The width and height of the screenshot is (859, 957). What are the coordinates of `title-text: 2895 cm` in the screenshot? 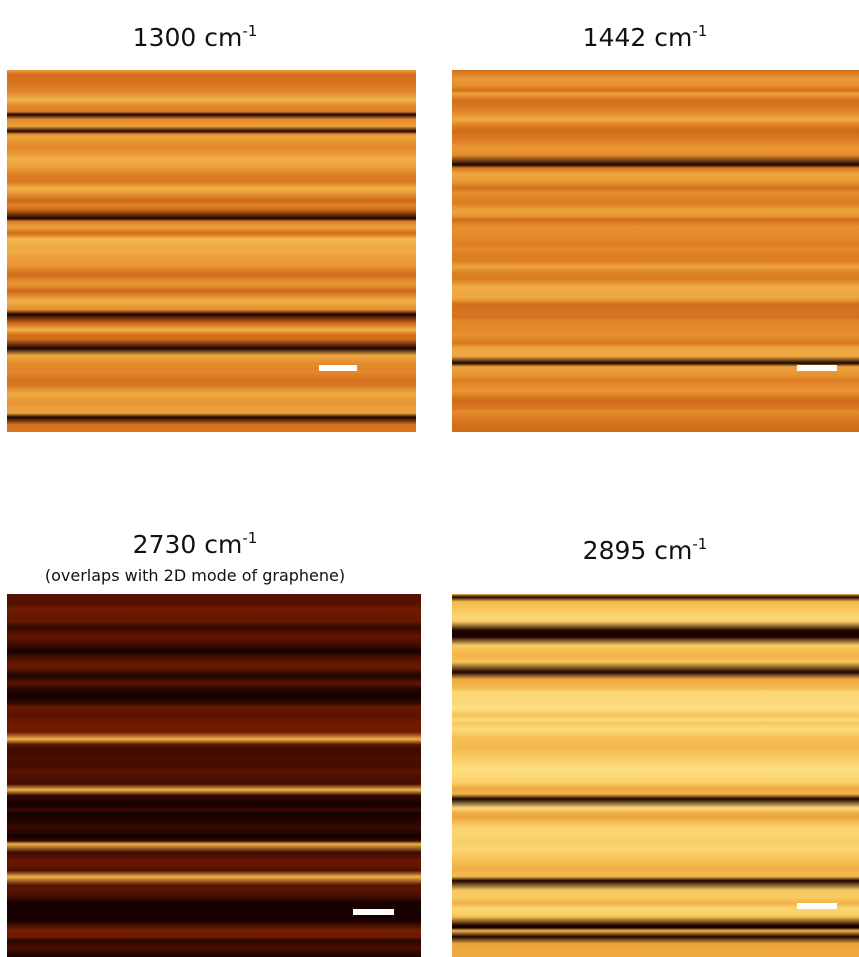 It's located at (637, 550).